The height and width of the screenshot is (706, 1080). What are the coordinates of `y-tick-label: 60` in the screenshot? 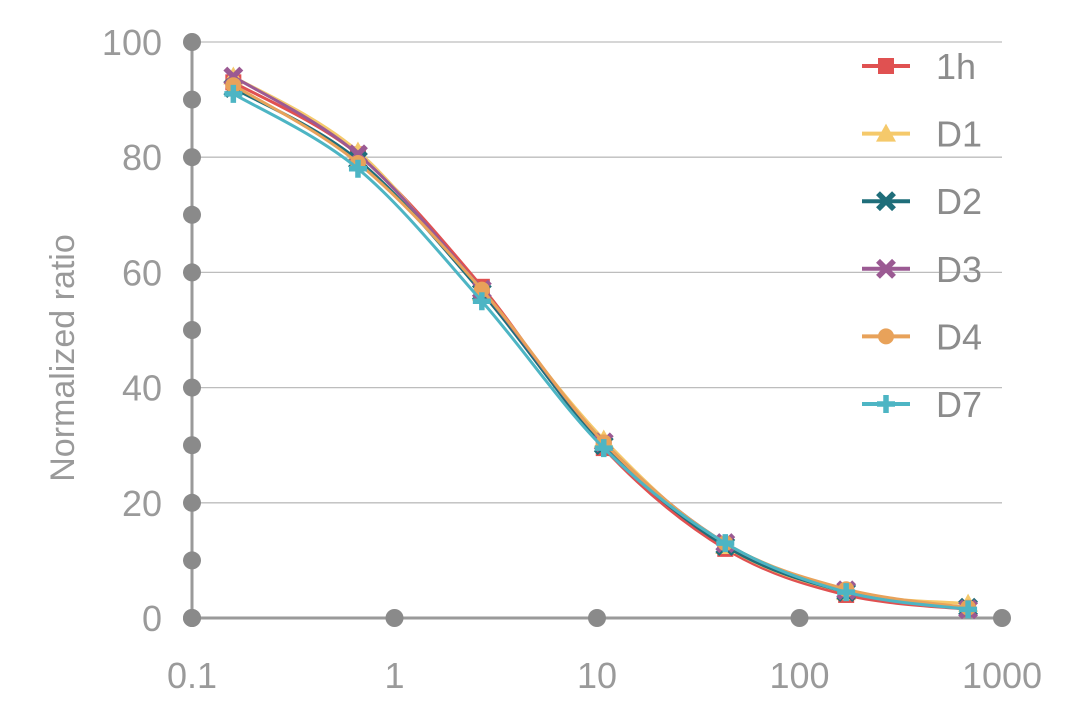 It's located at (142, 272).